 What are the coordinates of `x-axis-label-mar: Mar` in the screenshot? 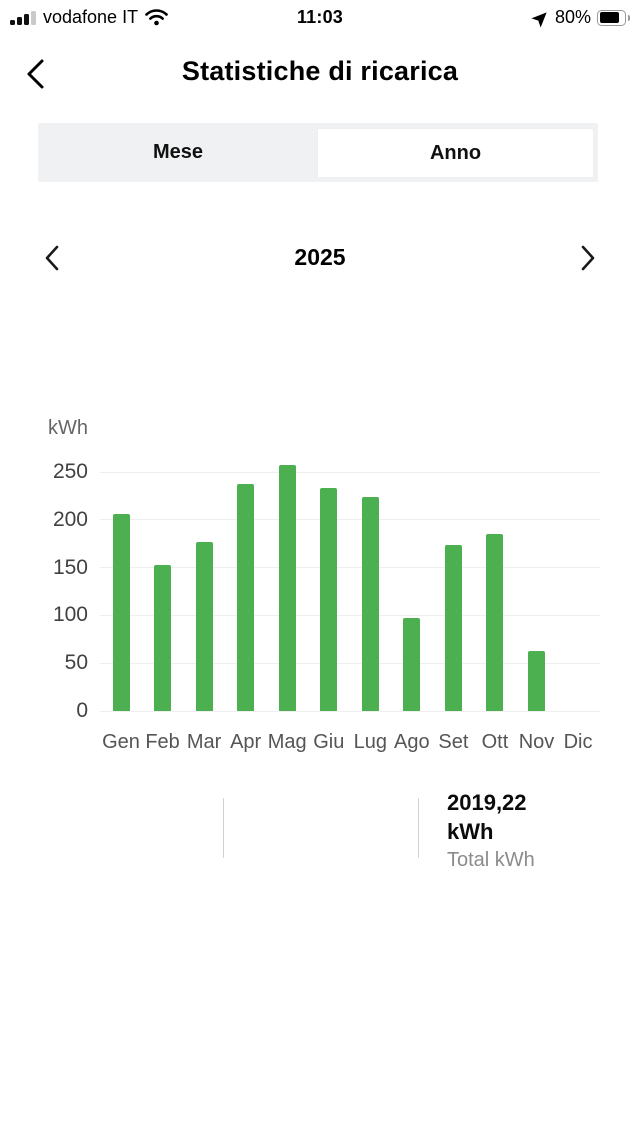 It's located at (204, 742).